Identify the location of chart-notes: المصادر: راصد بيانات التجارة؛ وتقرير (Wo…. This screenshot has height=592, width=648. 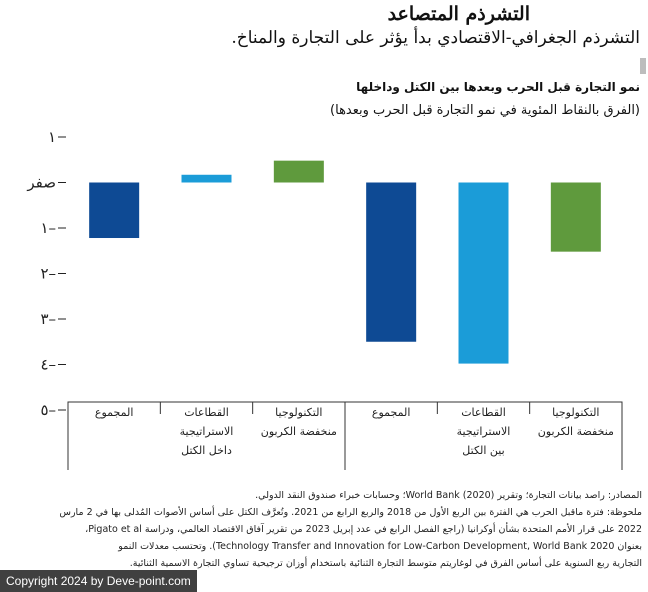
(323, 529).